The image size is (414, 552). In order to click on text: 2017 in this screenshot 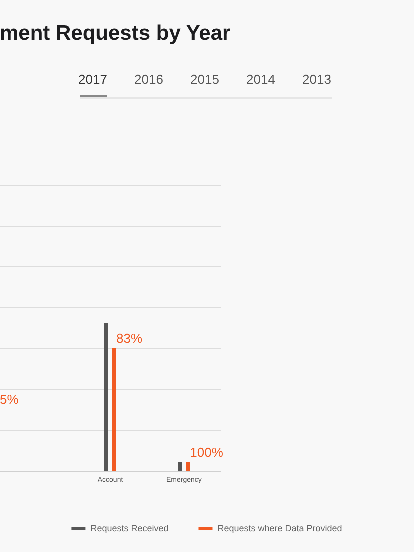, I will do `click(93, 79)`.